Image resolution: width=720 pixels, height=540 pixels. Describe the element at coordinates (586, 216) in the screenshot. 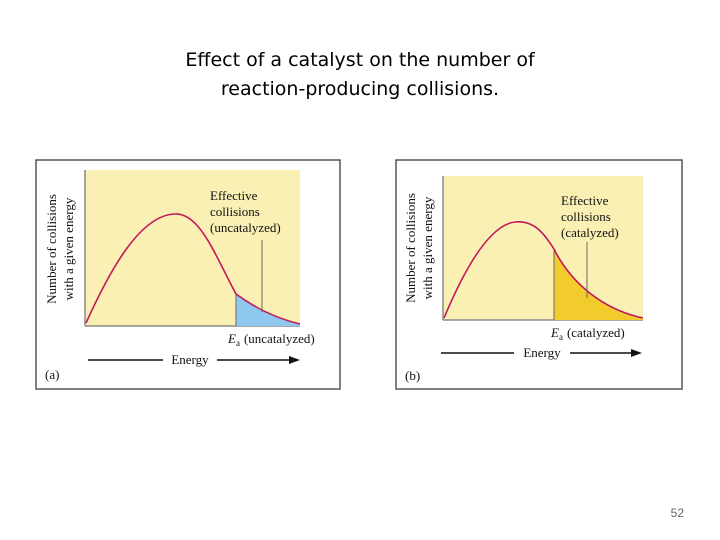

I see `panel-b-annotation-line-2: collisions` at that location.